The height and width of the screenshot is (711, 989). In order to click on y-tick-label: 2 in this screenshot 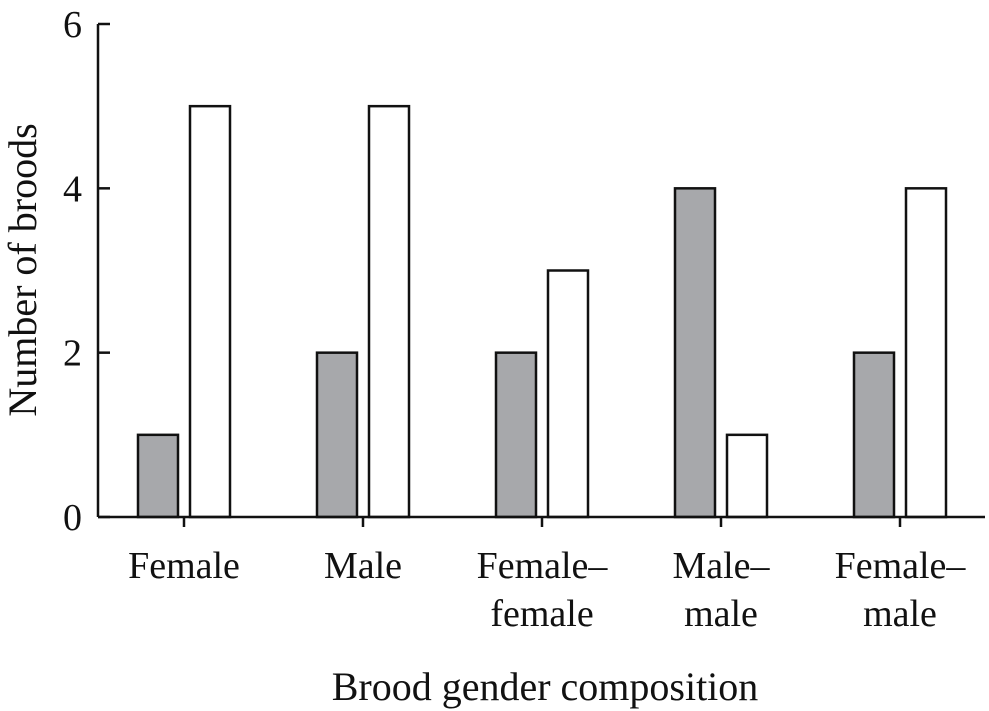, I will do `click(72, 354)`.